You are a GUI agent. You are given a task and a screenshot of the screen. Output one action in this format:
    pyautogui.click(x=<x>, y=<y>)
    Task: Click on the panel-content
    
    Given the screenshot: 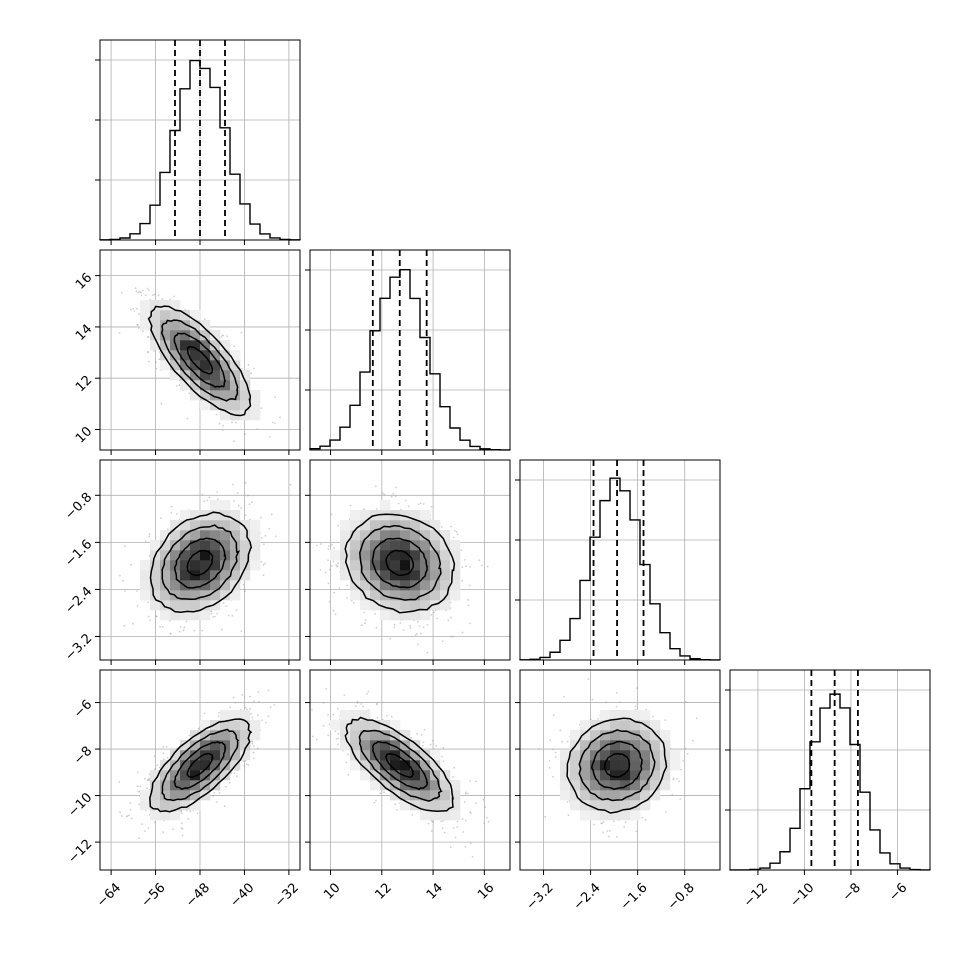 What is the action you would take?
    pyautogui.click(x=200, y=560)
    